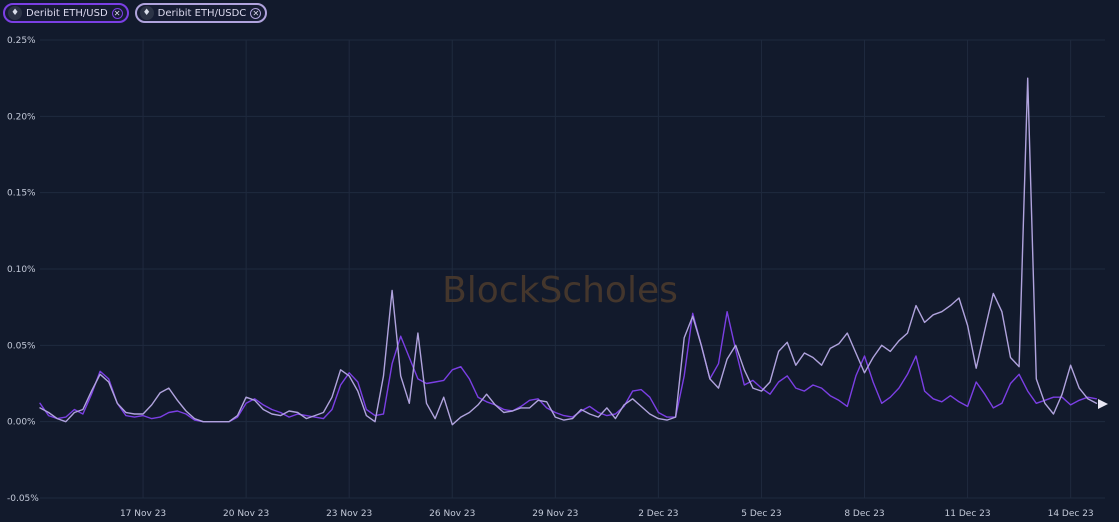 This screenshot has width=1119, height=522. Describe the element at coordinates (21, 117) in the screenshot. I see `y-tick-label: 0.20%` at that location.